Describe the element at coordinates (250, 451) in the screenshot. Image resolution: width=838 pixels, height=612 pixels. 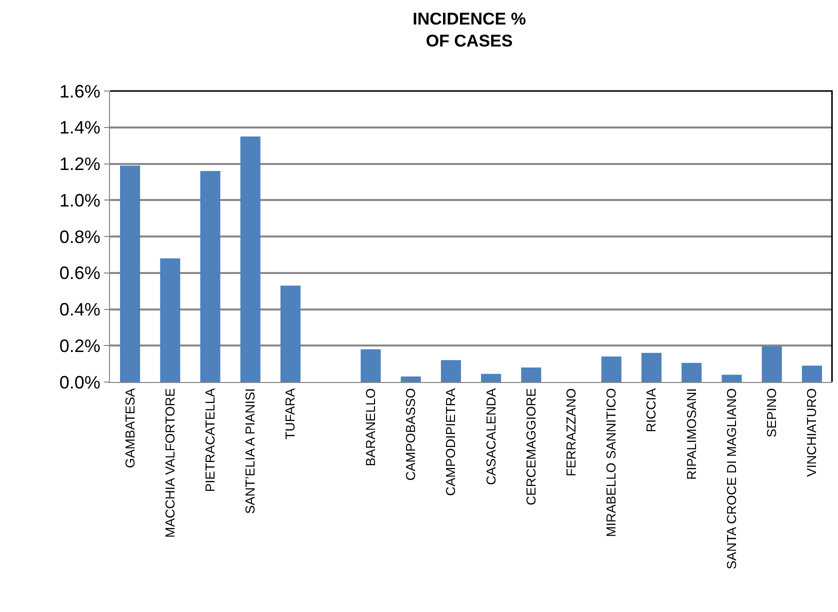
I see `x-tick-label: SANT’ELIA A PIANISI` at that location.